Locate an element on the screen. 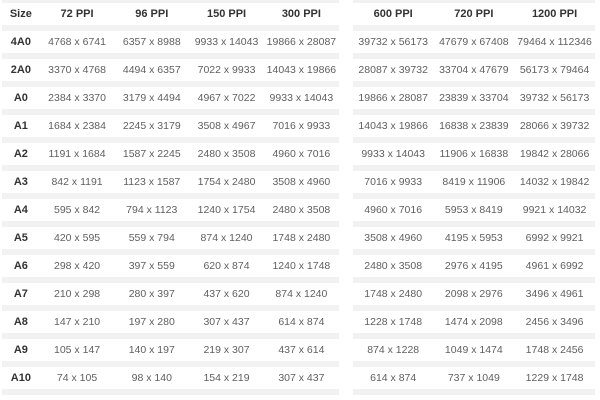 The height and width of the screenshot is (400, 600). dimension-cell-300ppi: 19866 x 28087 is located at coordinates (301, 42).